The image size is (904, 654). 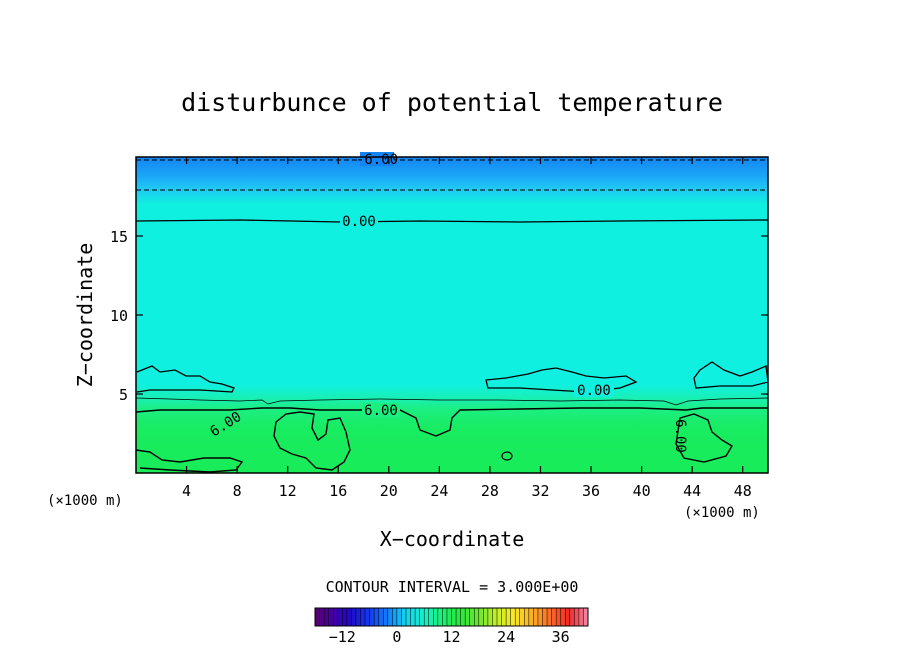 I want to click on contour-label-six: 6.00, so click(x=381, y=411).